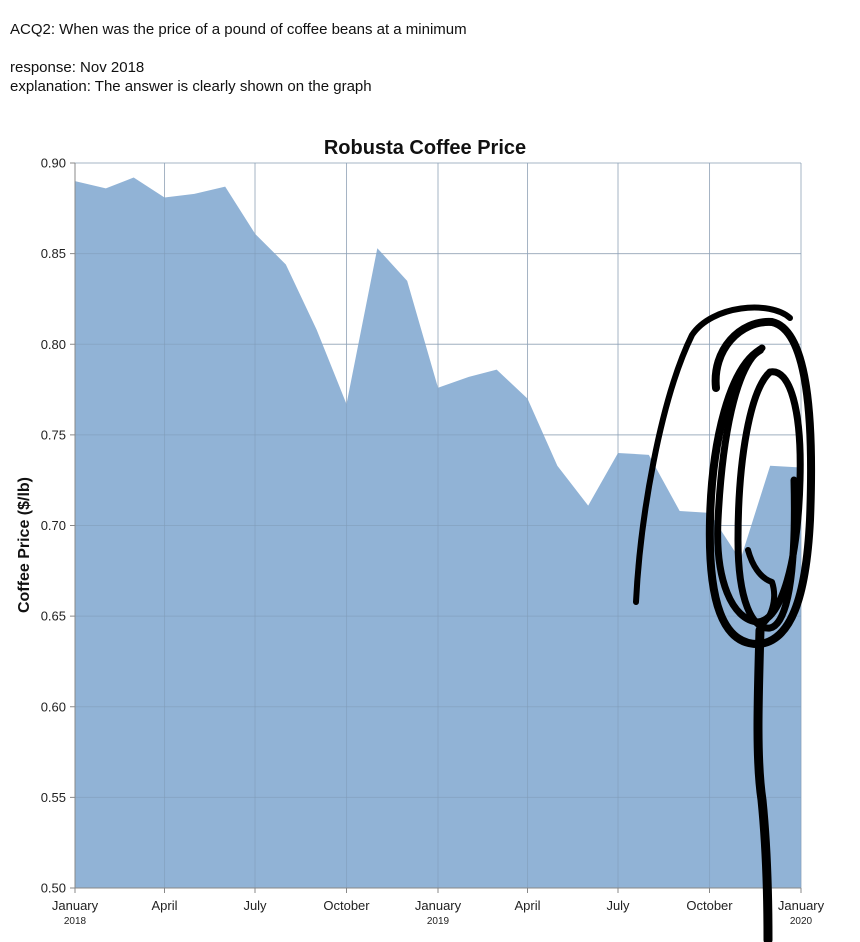 This screenshot has width=860, height=942. Describe the element at coordinates (53, 706) in the screenshot. I see `y-tick-label-2: 0.60` at that location.